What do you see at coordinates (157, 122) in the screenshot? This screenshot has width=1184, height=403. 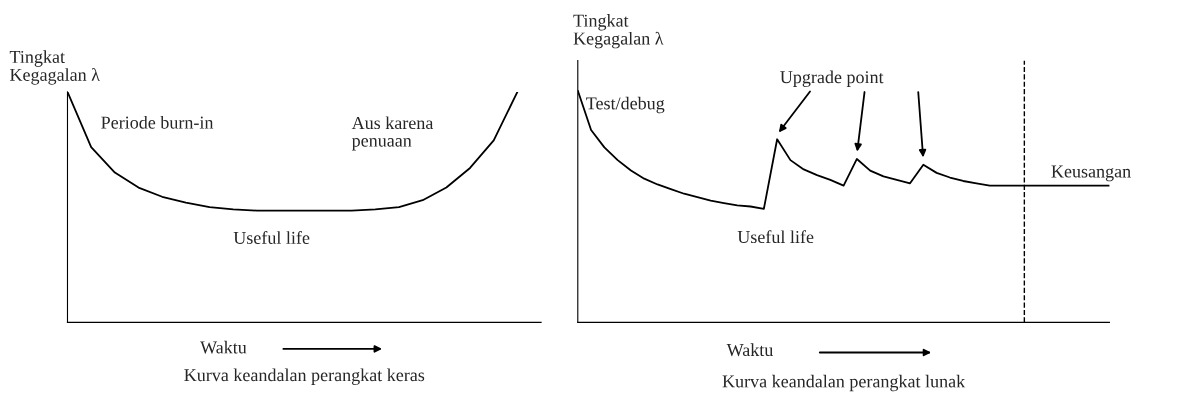 I see `annotation: Periode burn-in` at bounding box center [157, 122].